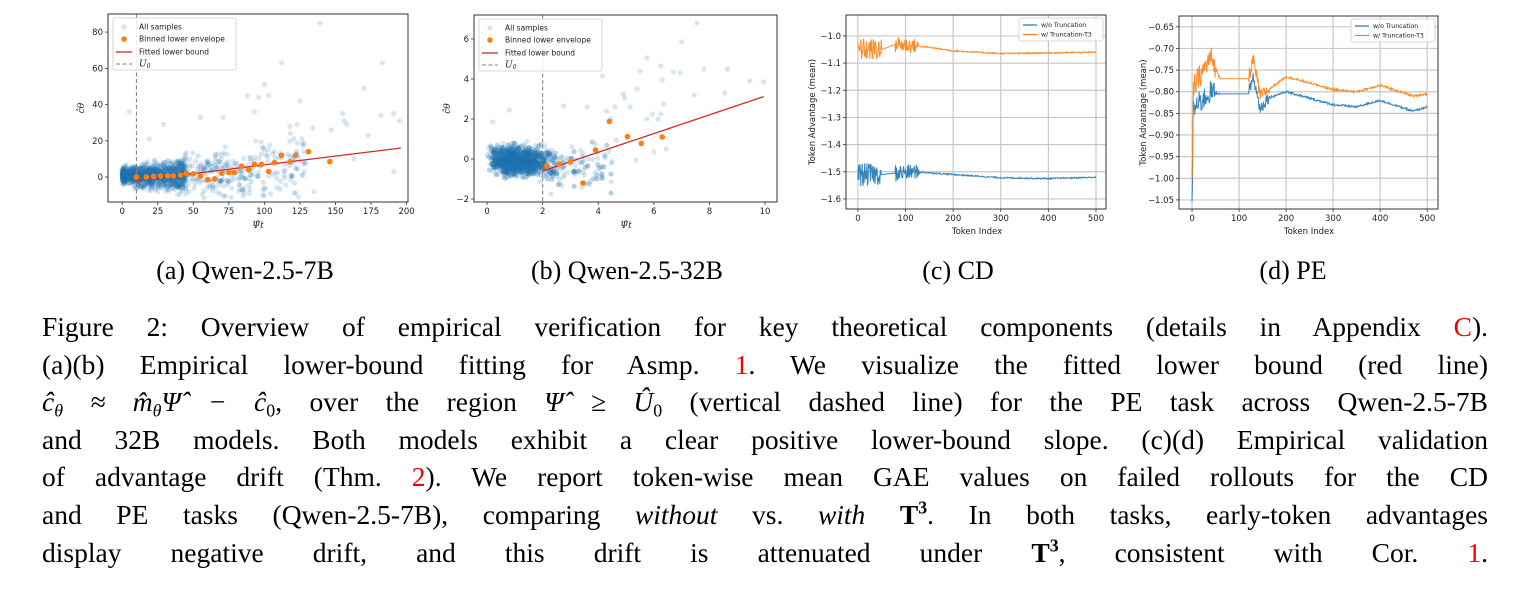 The image size is (1530, 598). I want to click on caption-reference-link: 2, so click(418, 477).